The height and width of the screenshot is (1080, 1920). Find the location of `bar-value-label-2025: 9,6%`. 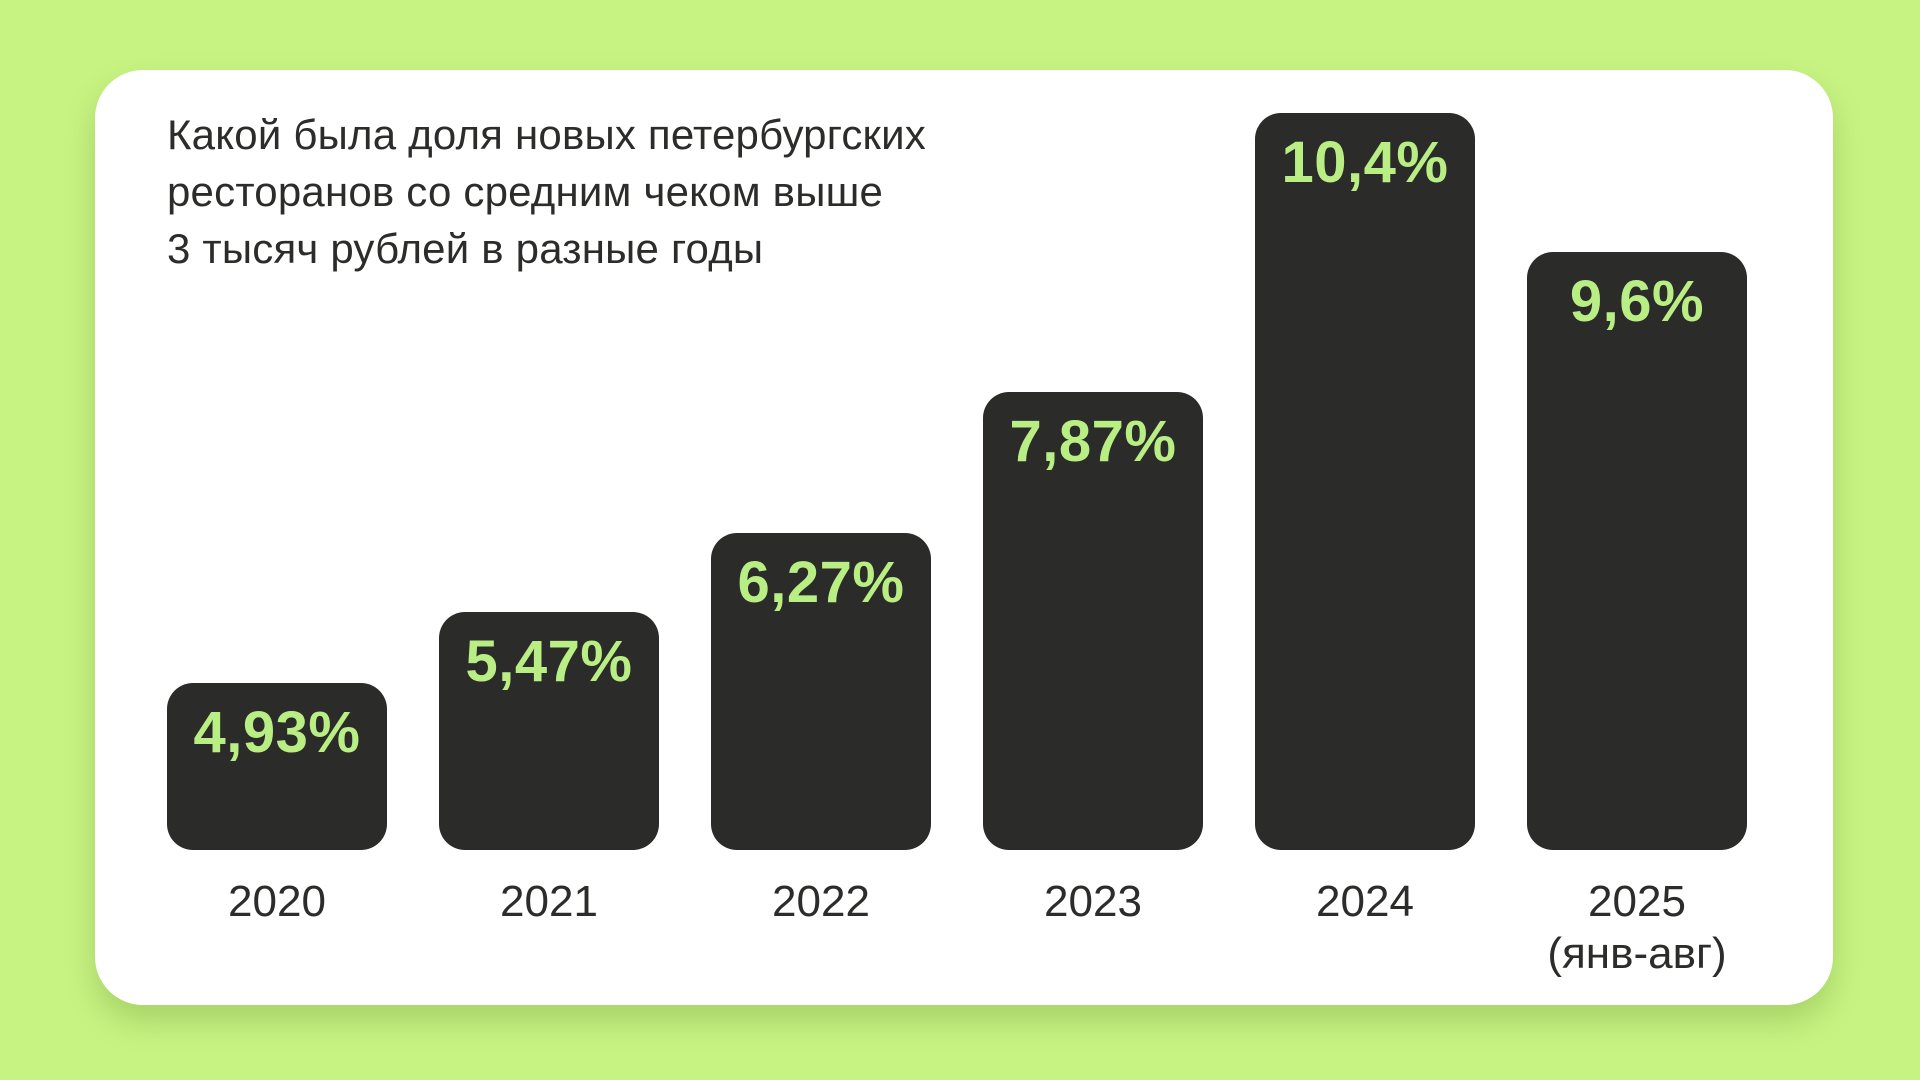

bar-value-label-2025: 9,6% is located at coordinates (1637, 301).